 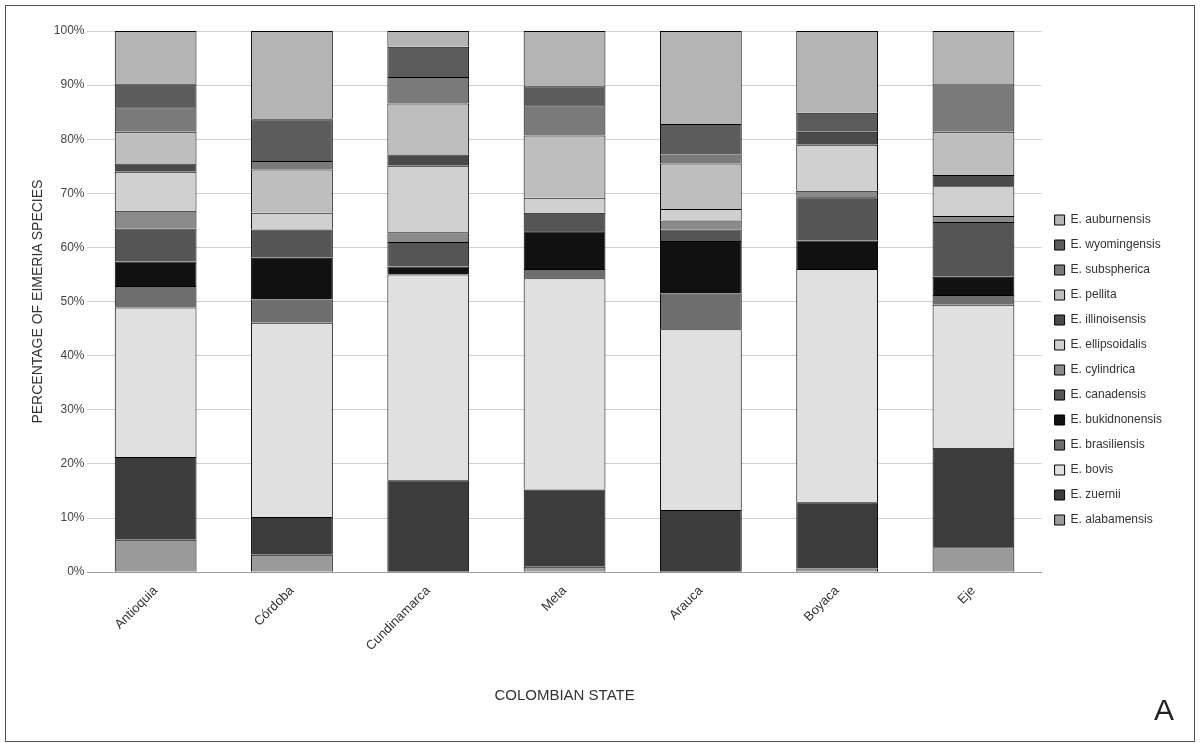 I want to click on y-tick-label: 90%, so click(x=72, y=84).